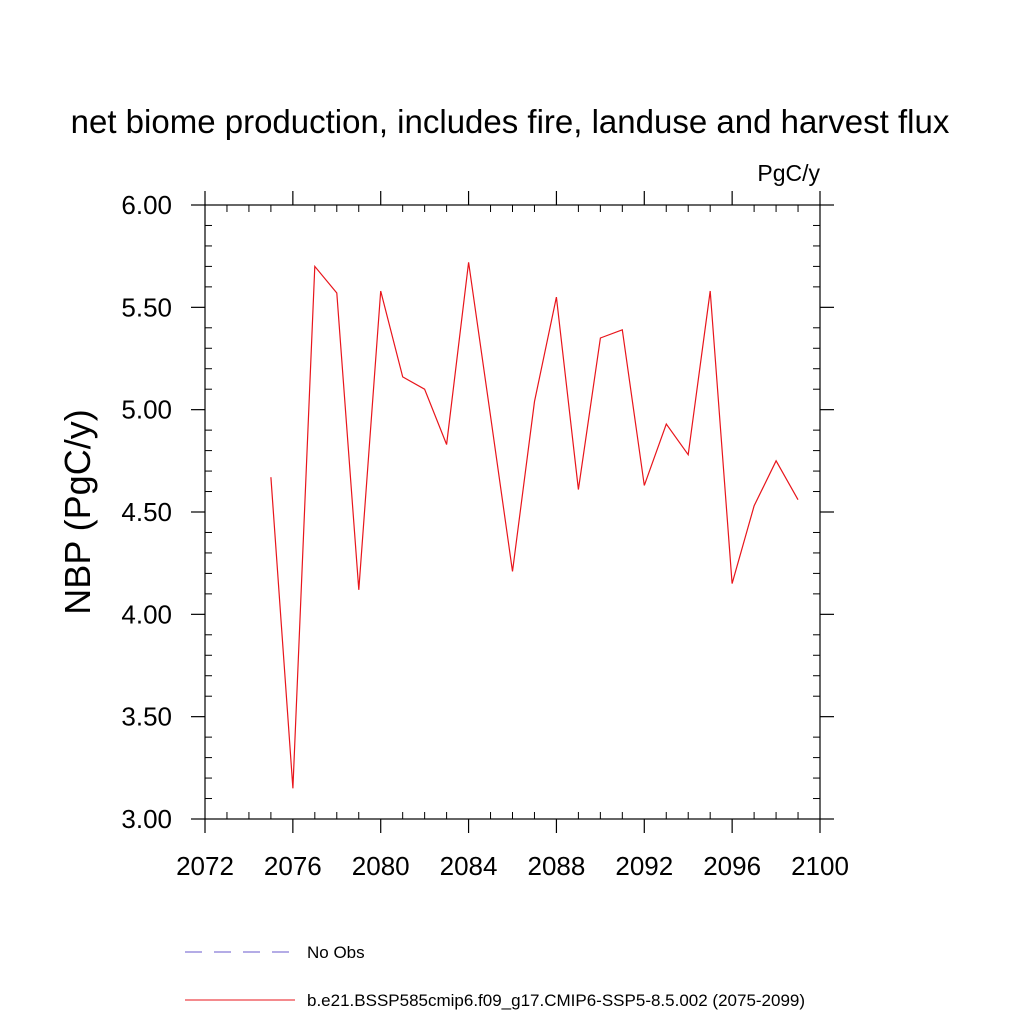 This screenshot has height=1024, width=1024. Describe the element at coordinates (293, 866) in the screenshot. I see `x-tick-label: 2076` at that location.